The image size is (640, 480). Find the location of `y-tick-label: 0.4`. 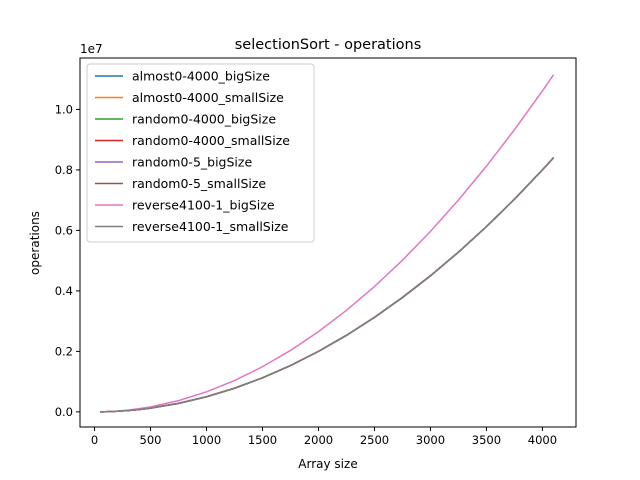

y-tick-label: 0.4 is located at coordinates (64, 291).